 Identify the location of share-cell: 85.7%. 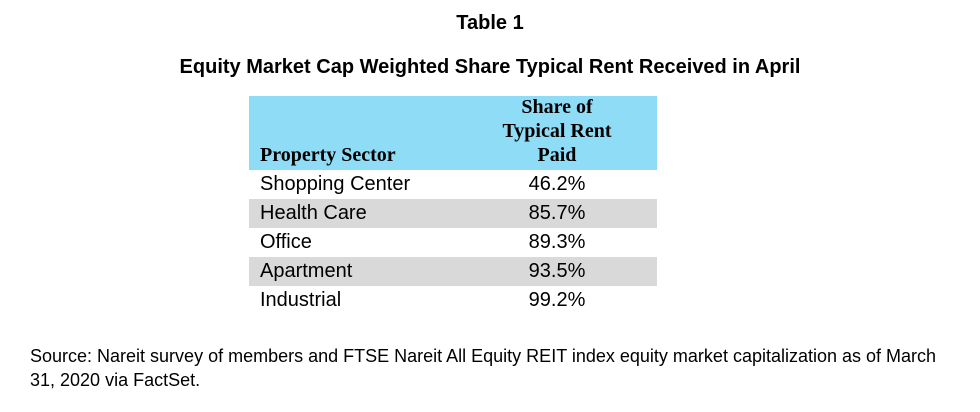
(557, 213).